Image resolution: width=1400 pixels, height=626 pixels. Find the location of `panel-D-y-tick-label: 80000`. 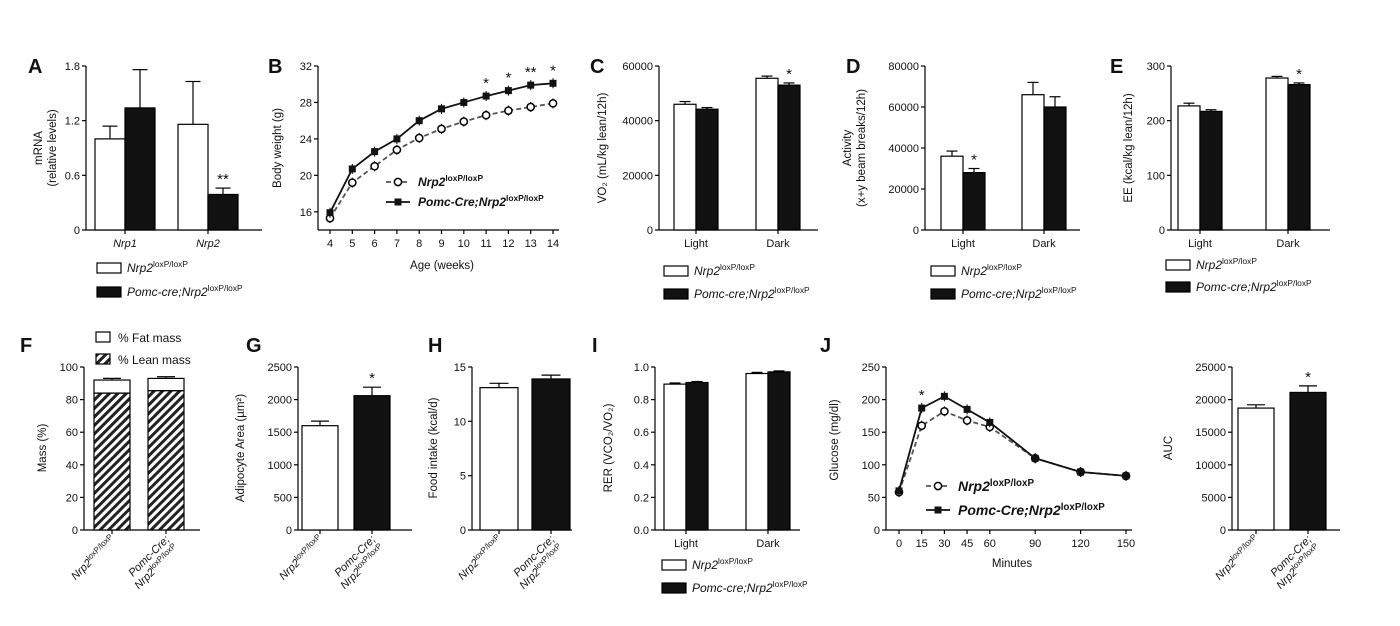

panel-D-y-tick-label: 80000 is located at coordinates (903, 67).